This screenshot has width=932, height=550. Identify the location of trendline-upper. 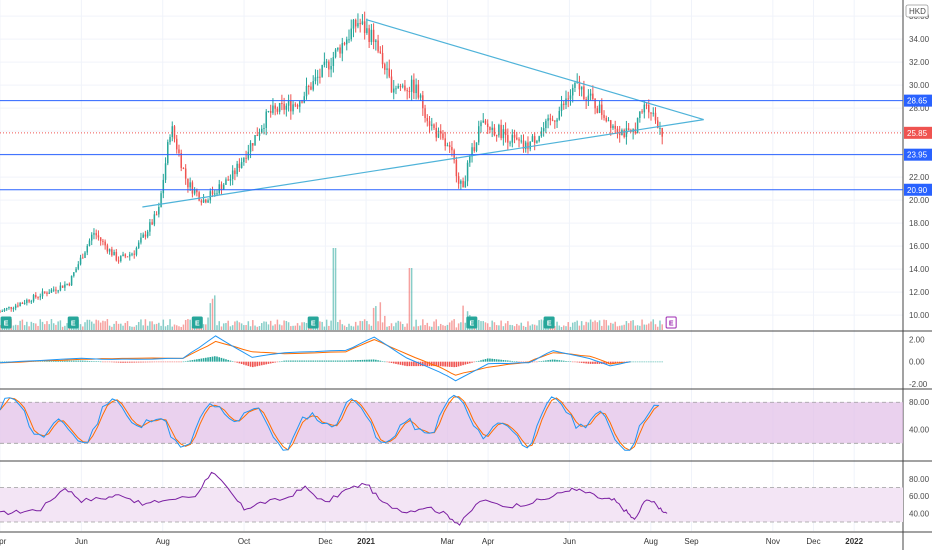
(534, 69).